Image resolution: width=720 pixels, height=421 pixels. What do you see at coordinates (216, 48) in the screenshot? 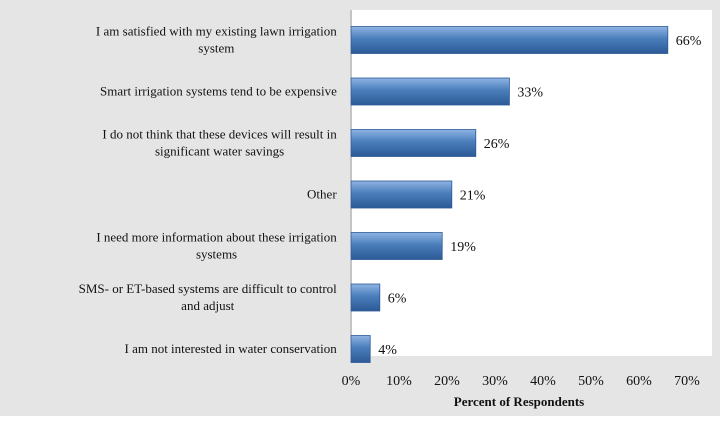
I see `category-label-line: system` at bounding box center [216, 48].